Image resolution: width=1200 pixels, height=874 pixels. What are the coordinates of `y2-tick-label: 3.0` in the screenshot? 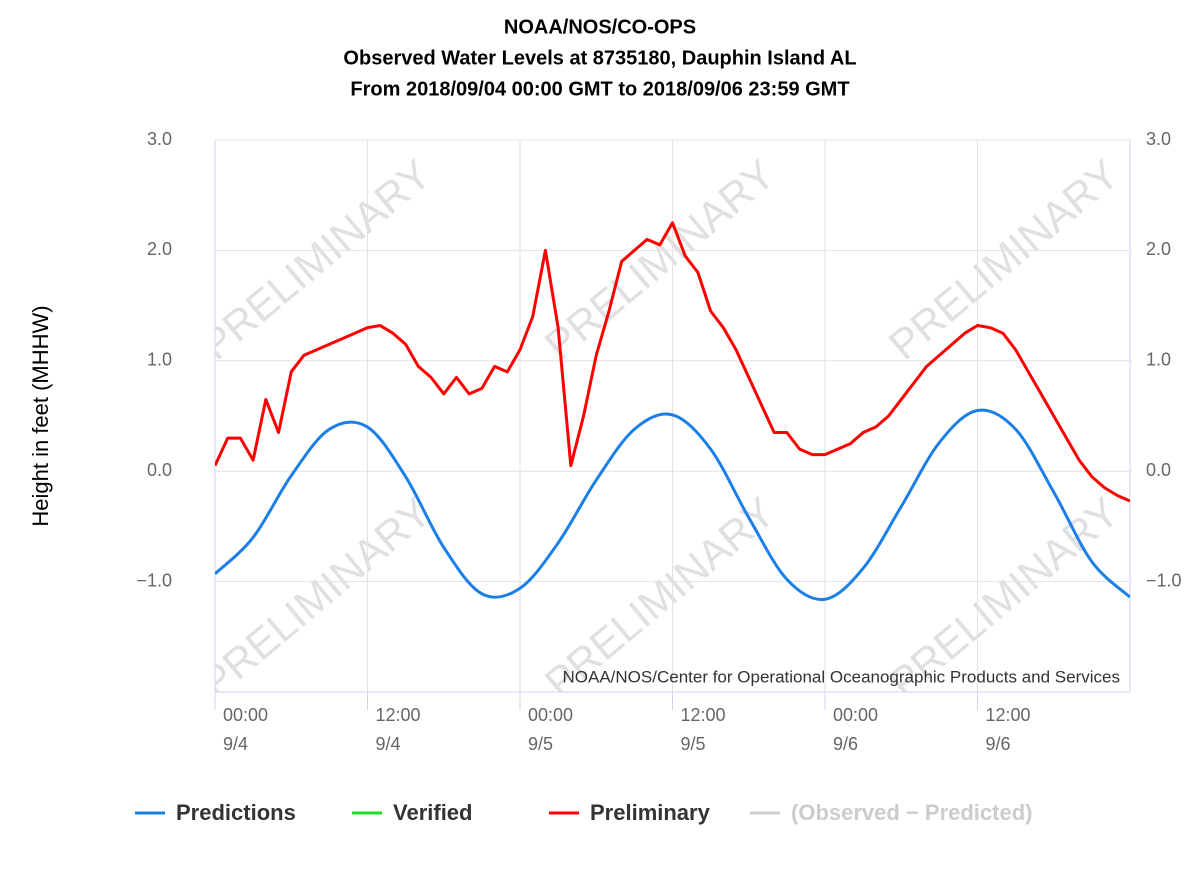 It's located at (1158, 139).